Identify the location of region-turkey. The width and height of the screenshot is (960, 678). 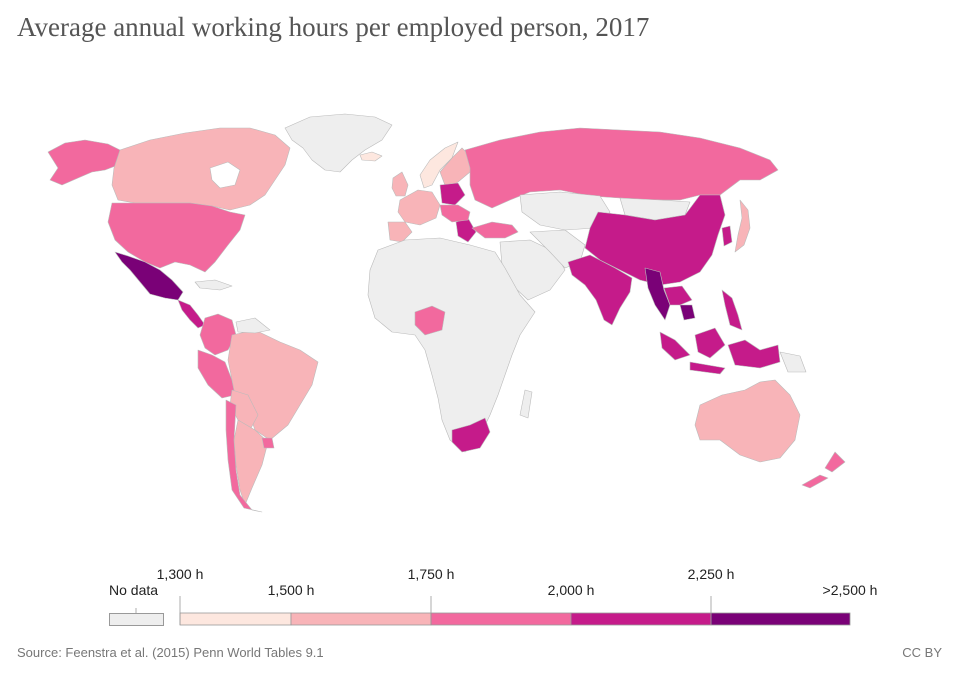
(495, 230).